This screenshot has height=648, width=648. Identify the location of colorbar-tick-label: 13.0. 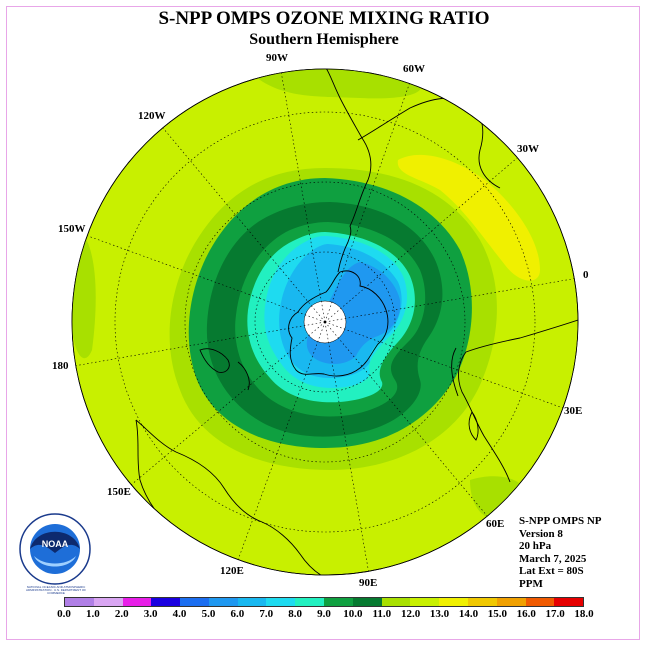
(439, 614).